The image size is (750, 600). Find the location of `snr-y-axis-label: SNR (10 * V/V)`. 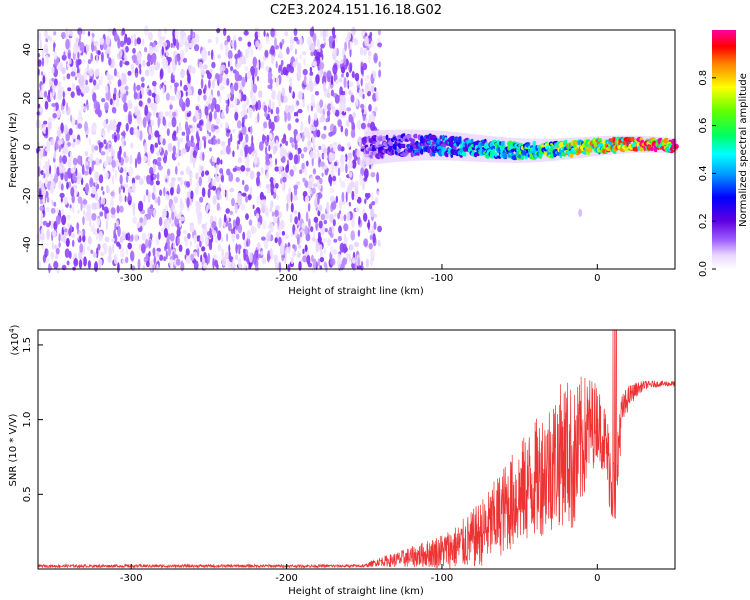

snr-y-axis-label: SNR (10 * V/V) is located at coordinates (13, 449).